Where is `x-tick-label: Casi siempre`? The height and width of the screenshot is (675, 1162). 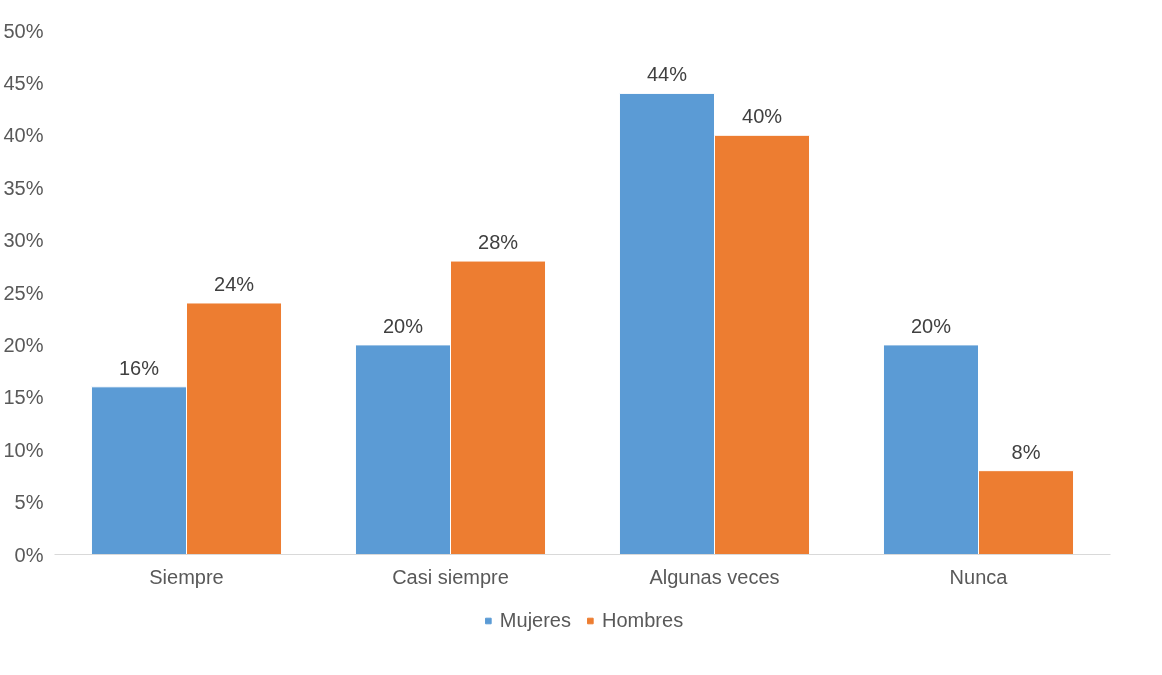
x-tick-label: Casi siempre is located at coordinates (450, 576).